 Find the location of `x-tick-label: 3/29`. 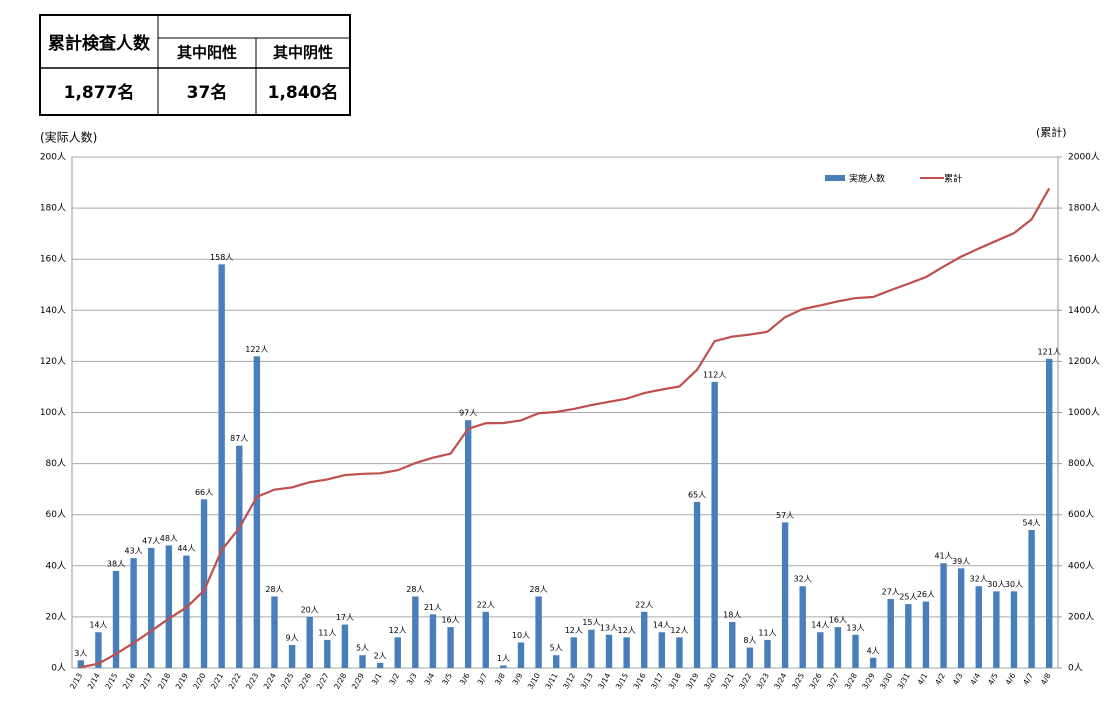

x-tick-label: 3/29 is located at coordinates (868, 680).